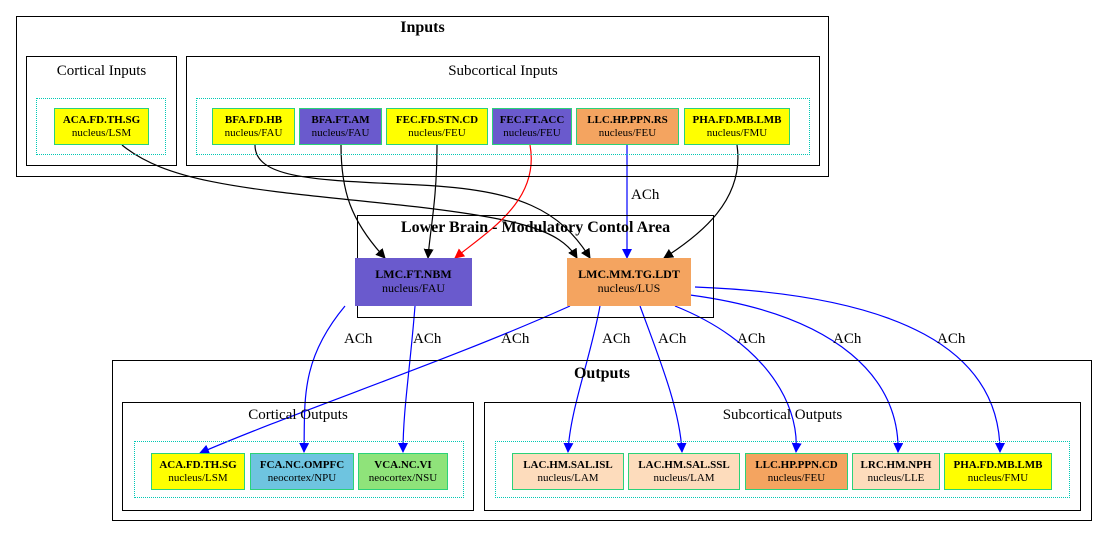  I want to click on edge-ldt-to-pha, so click(849, 369).